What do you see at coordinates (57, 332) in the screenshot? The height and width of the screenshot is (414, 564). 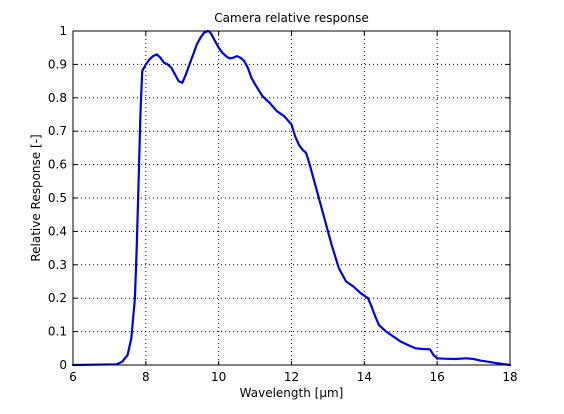 I see `y-tick-label: 0.1` at bounding box center [57, 332].